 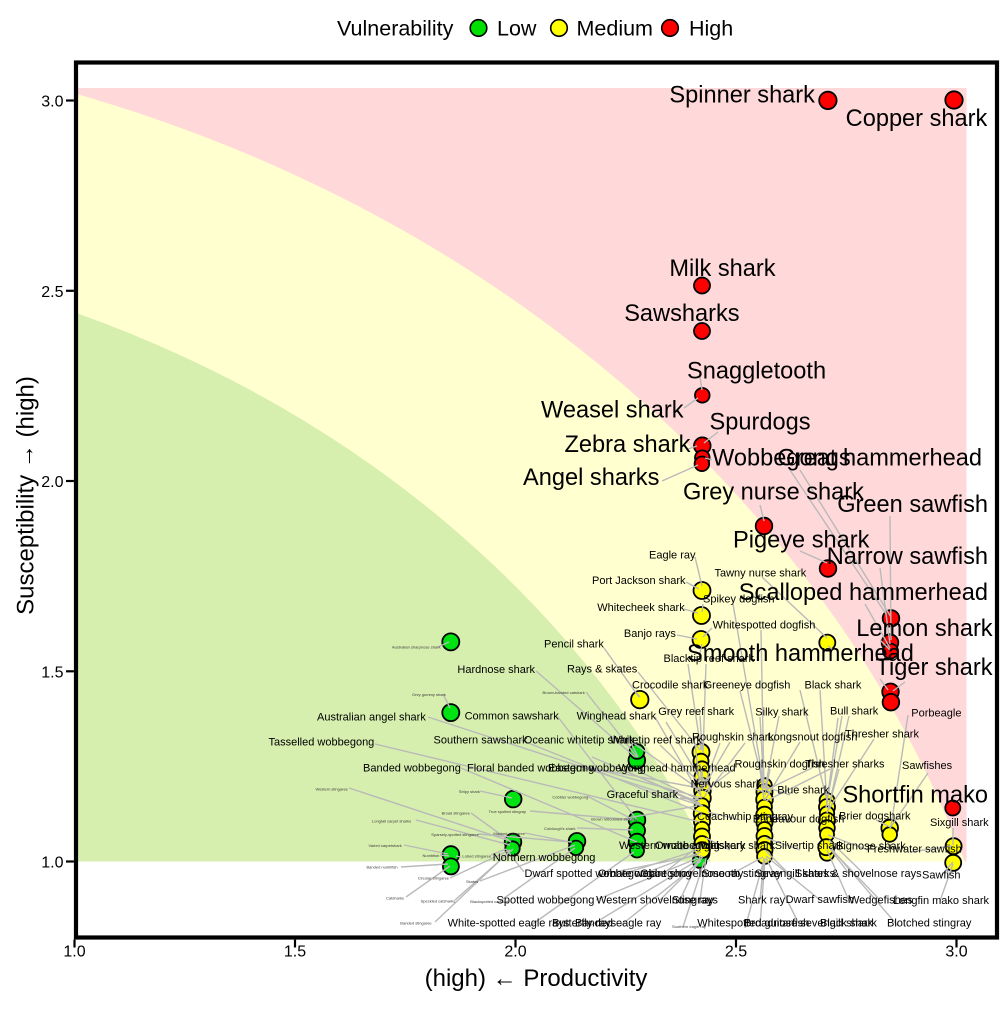 What do you see at coordinates (914, 849) in the screenshot?
I see `svg-text: Freshwater sawfish` at bounding box center [914, 849].